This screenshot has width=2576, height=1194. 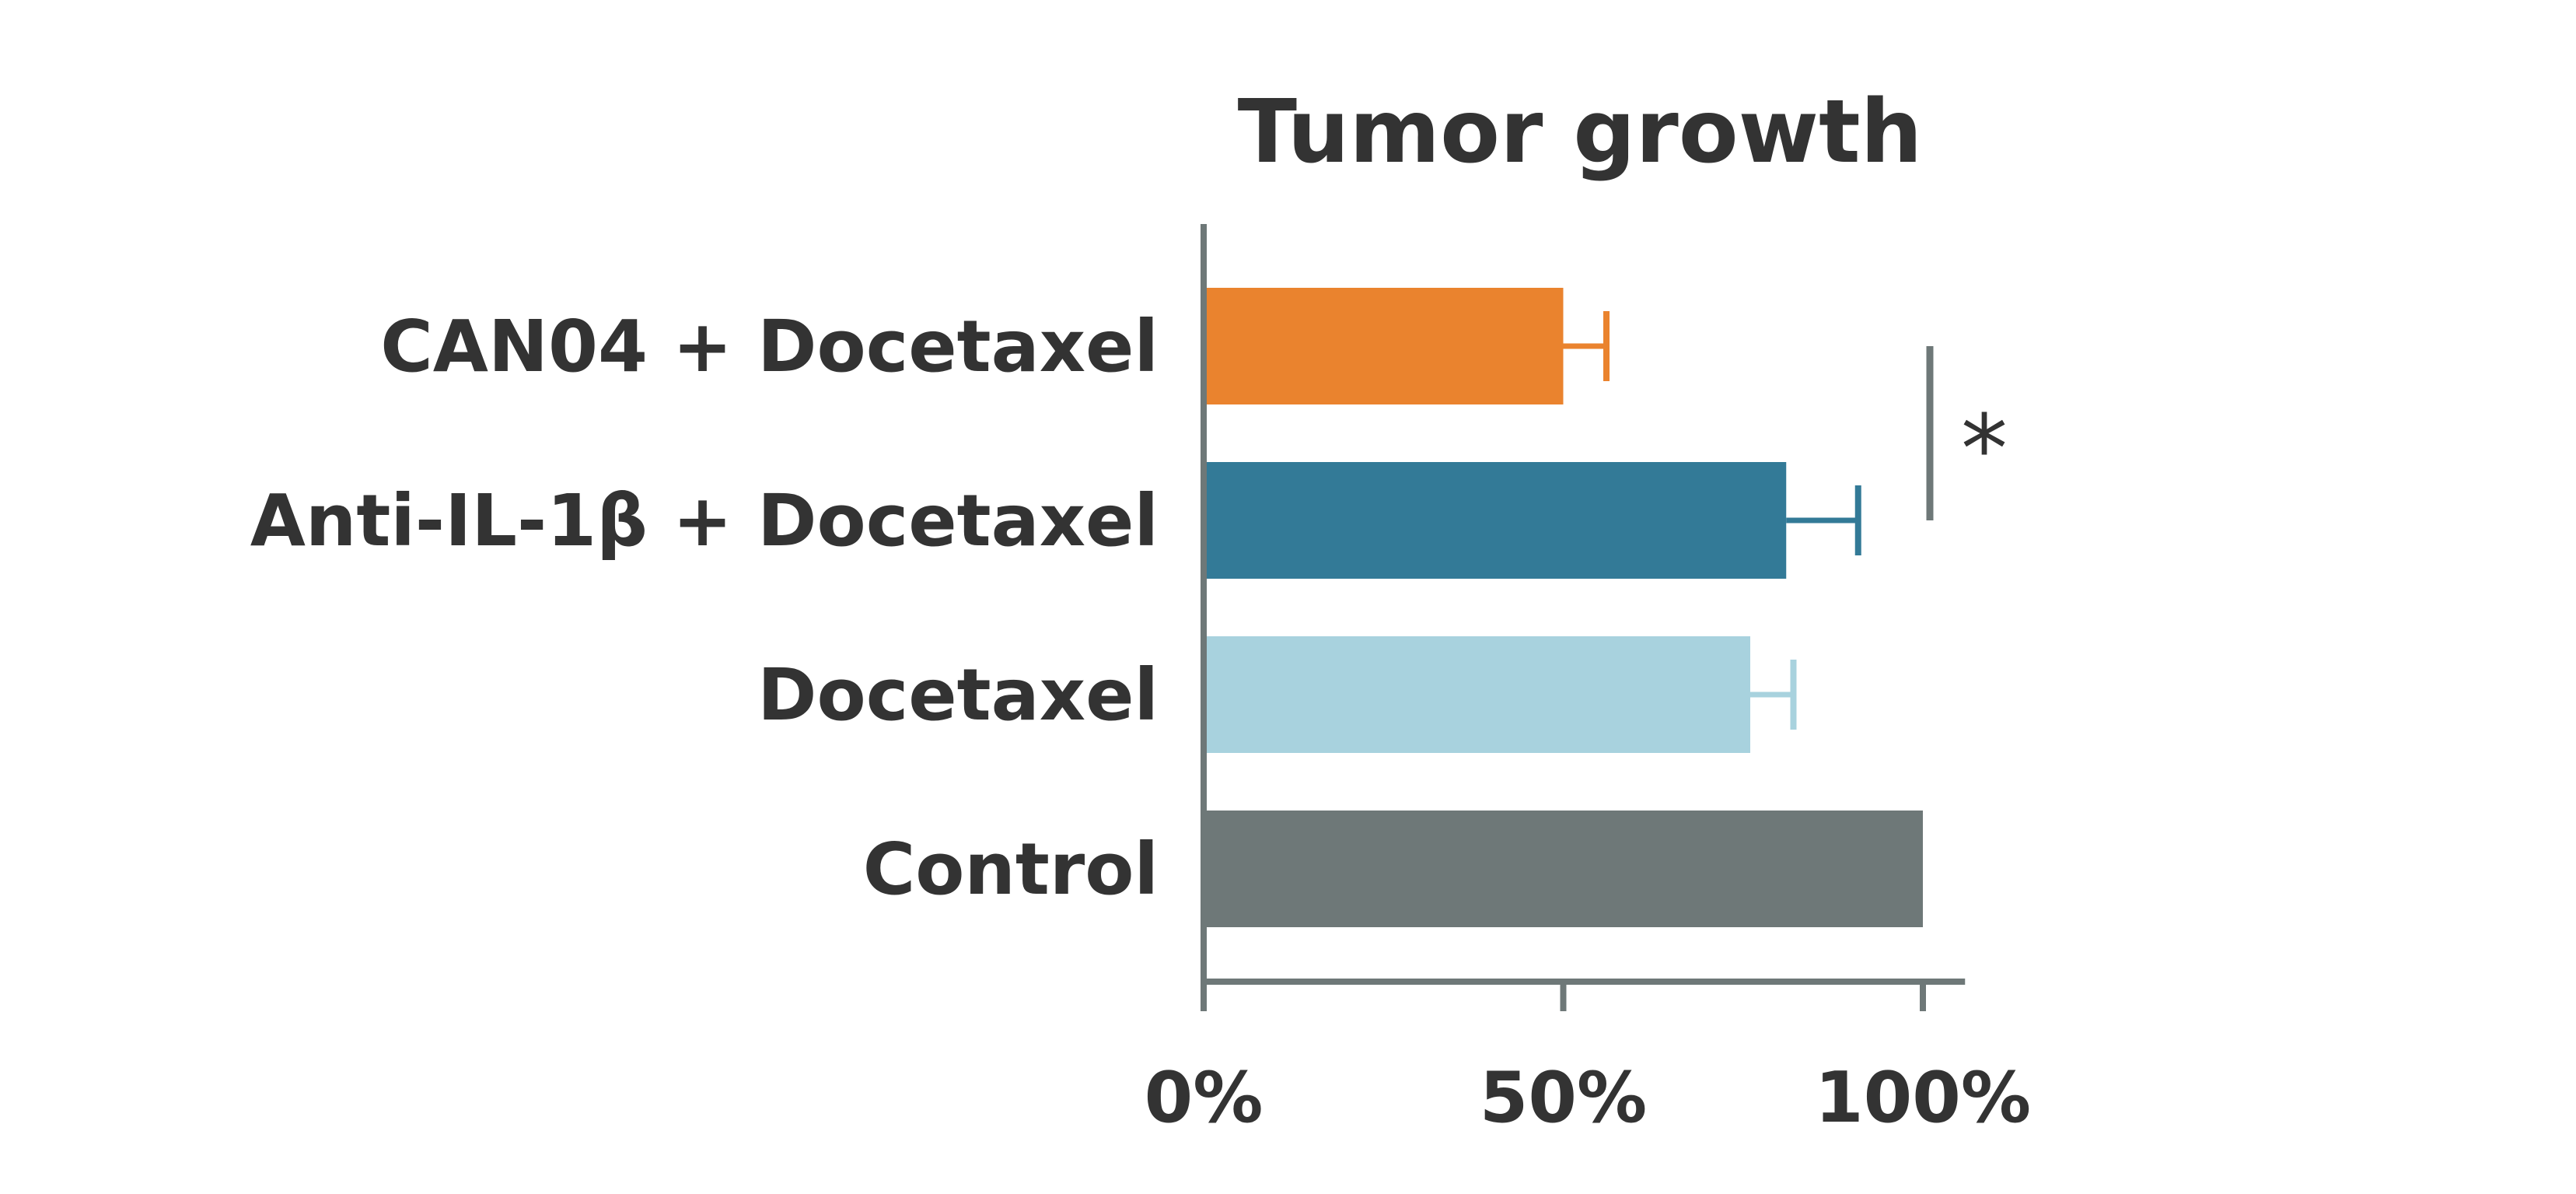 I want to click on significance-marker: *, so click(x=1984, y=450).